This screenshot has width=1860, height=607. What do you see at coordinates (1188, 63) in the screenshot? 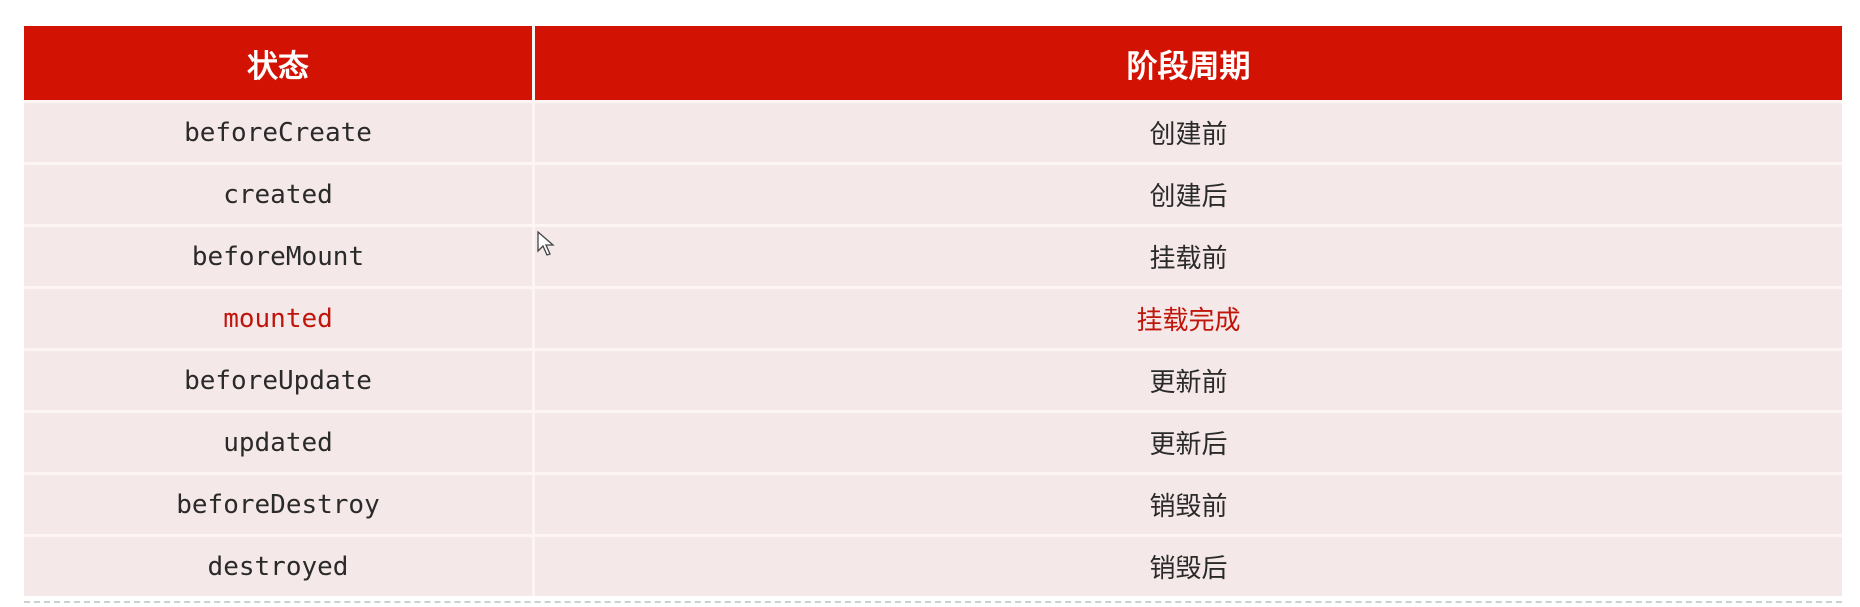
I see `header-phase: 阶段周期` at bounding box center [1188, 63].